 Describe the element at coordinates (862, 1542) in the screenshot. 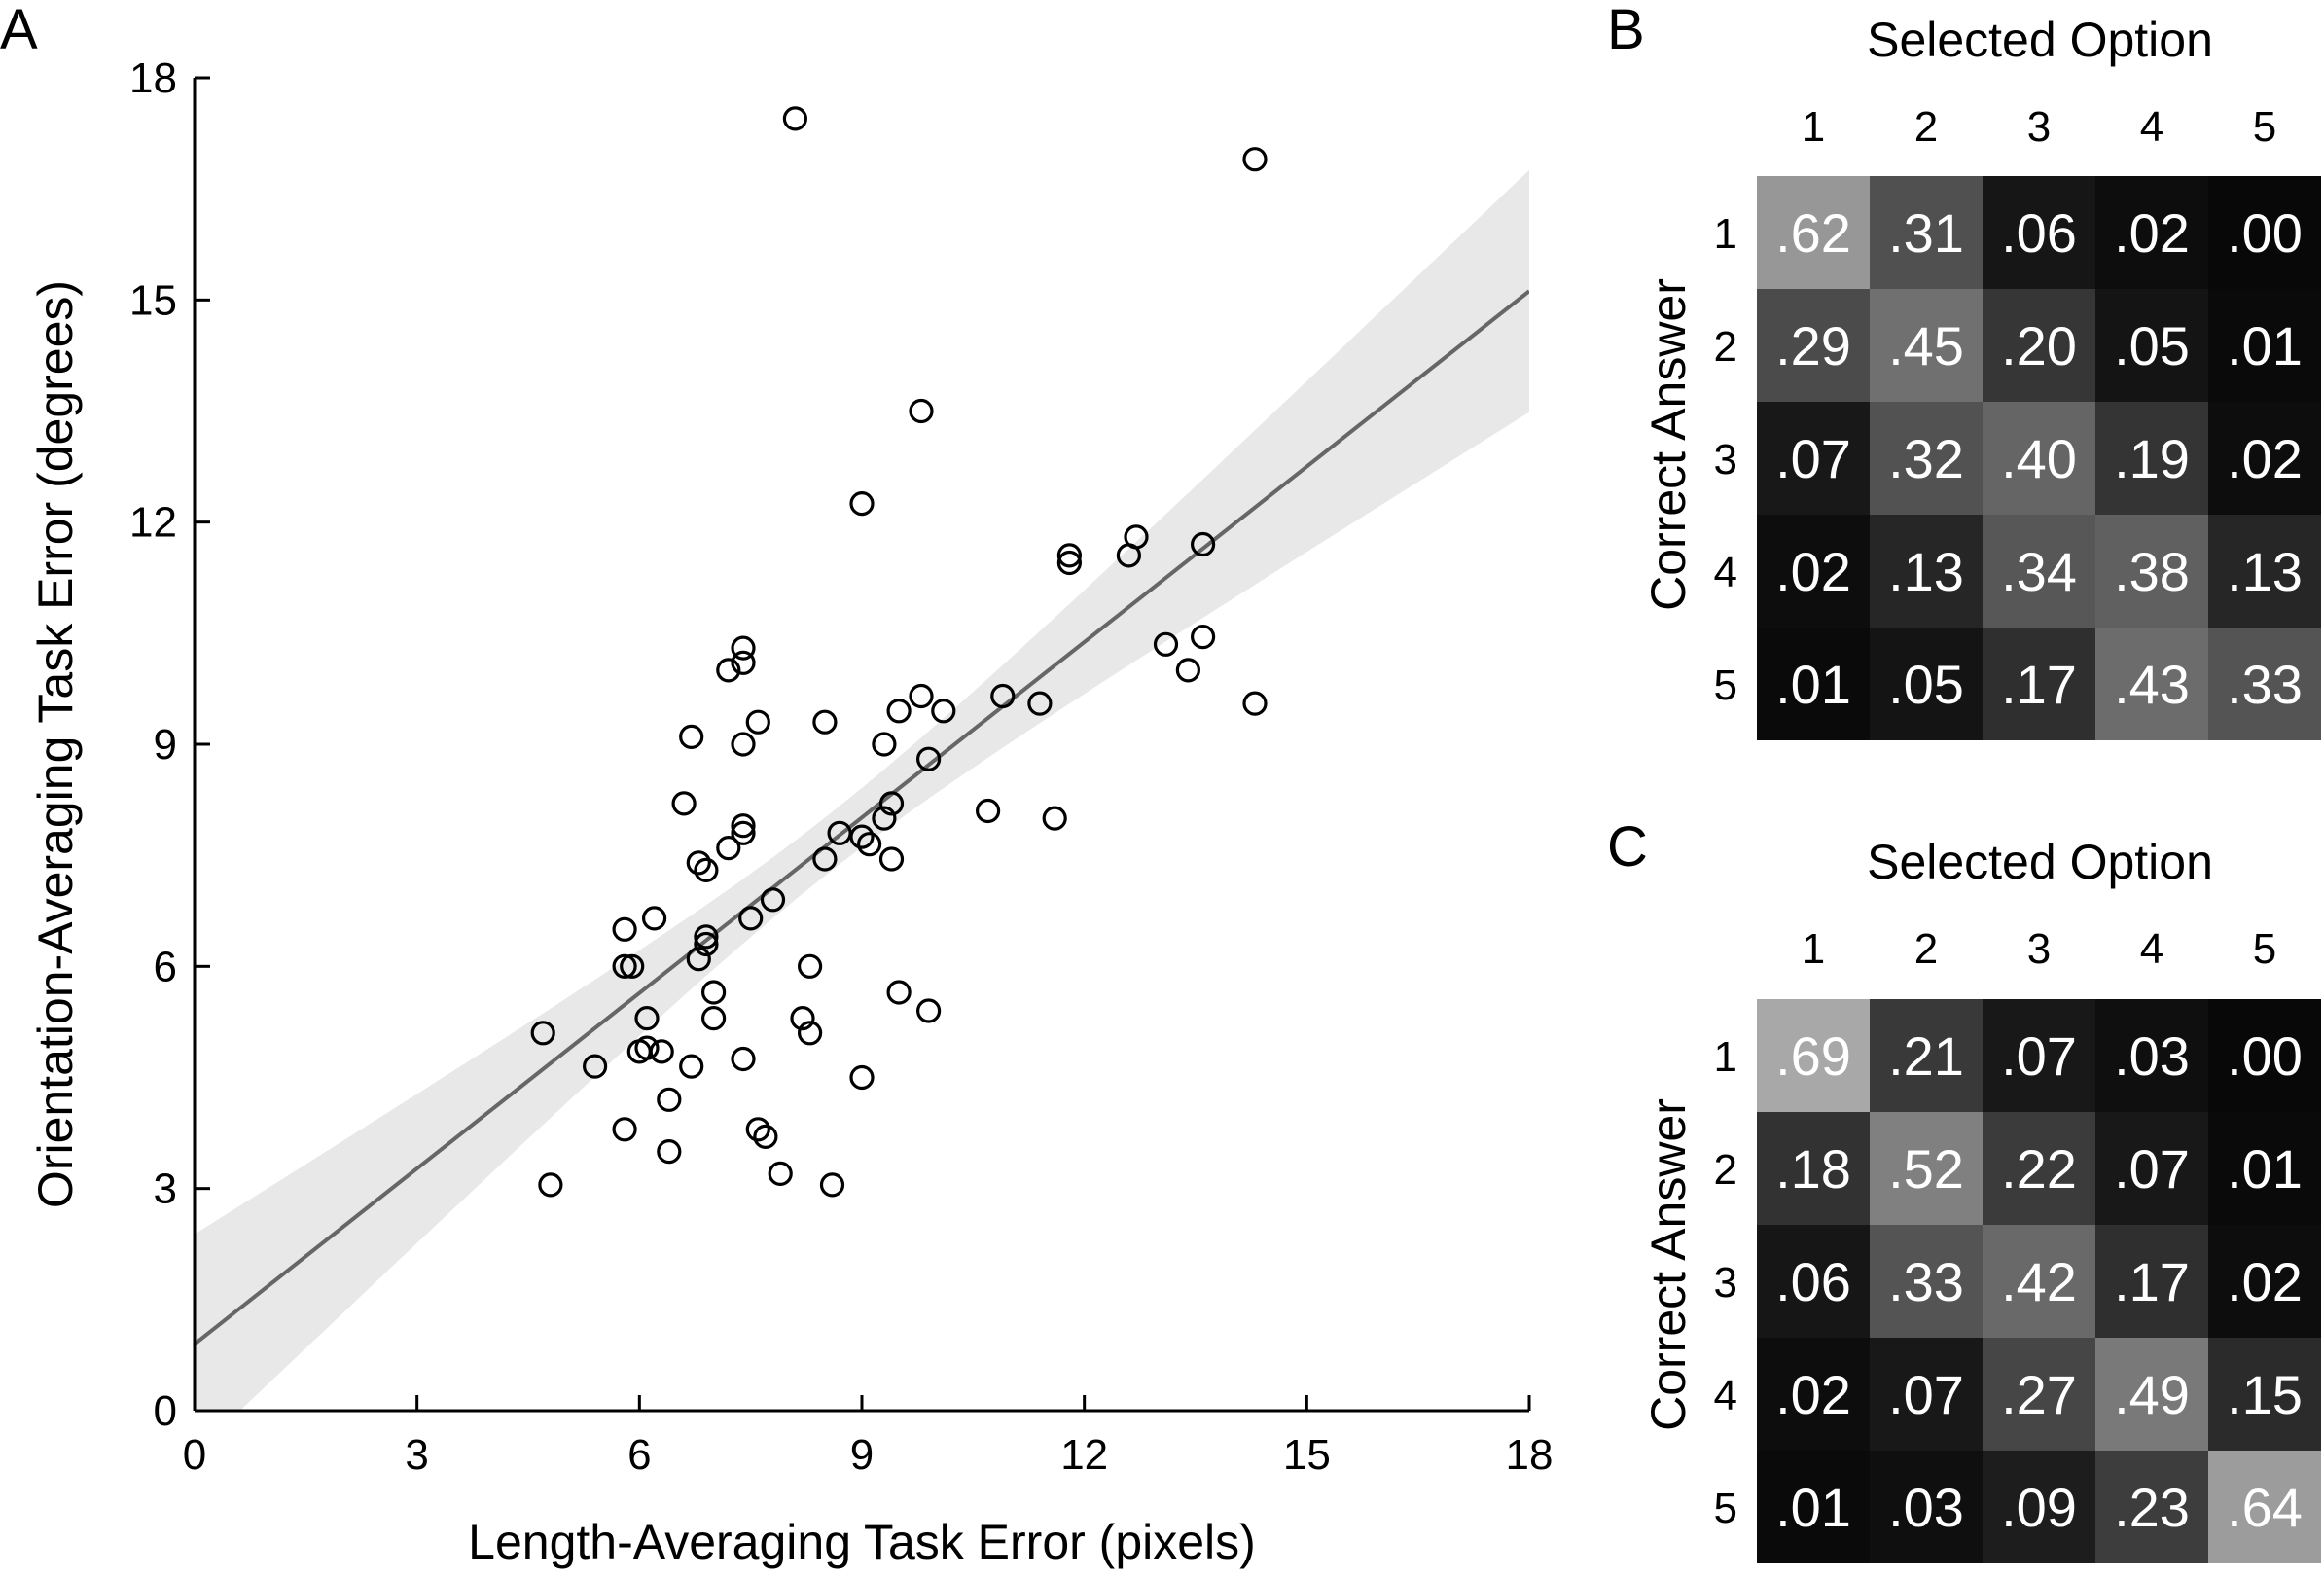

I see `x-axis-title: Length-Averaging Task Error (pixels)` at that location.